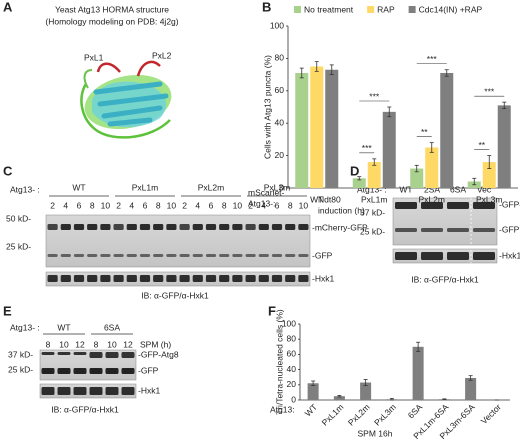  What do you see at coordinates (432, 189) in the screenshot?
I see `lane-label: 2SA` at bounding box center [432, 189].